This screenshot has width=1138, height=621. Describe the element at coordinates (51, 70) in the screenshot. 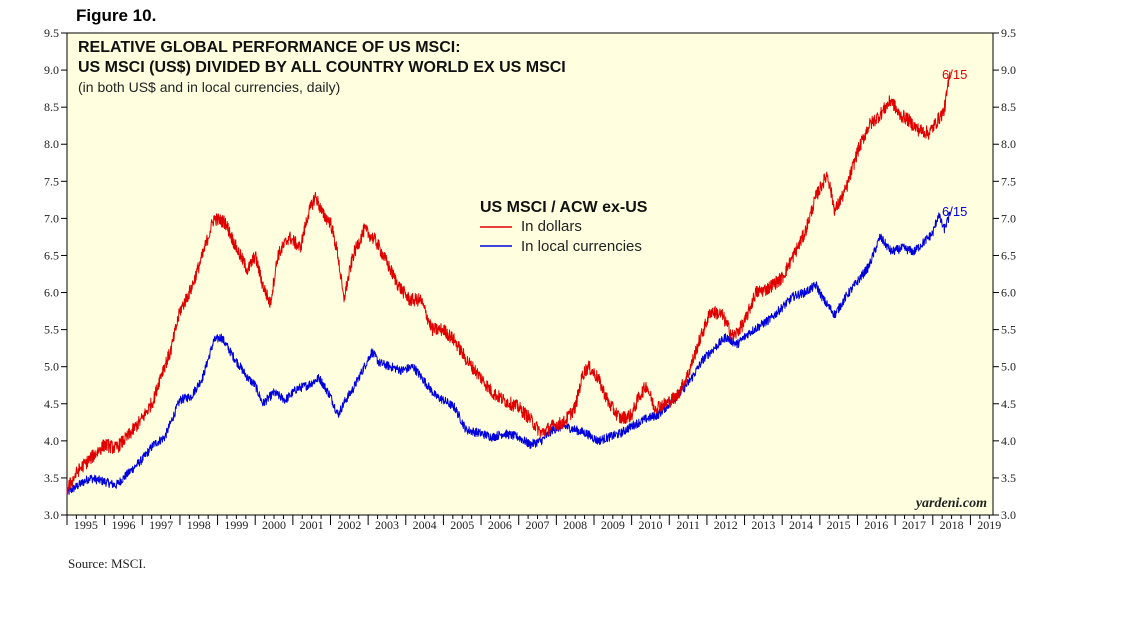

I see `y-tick-label-left: 9.0` at that location.